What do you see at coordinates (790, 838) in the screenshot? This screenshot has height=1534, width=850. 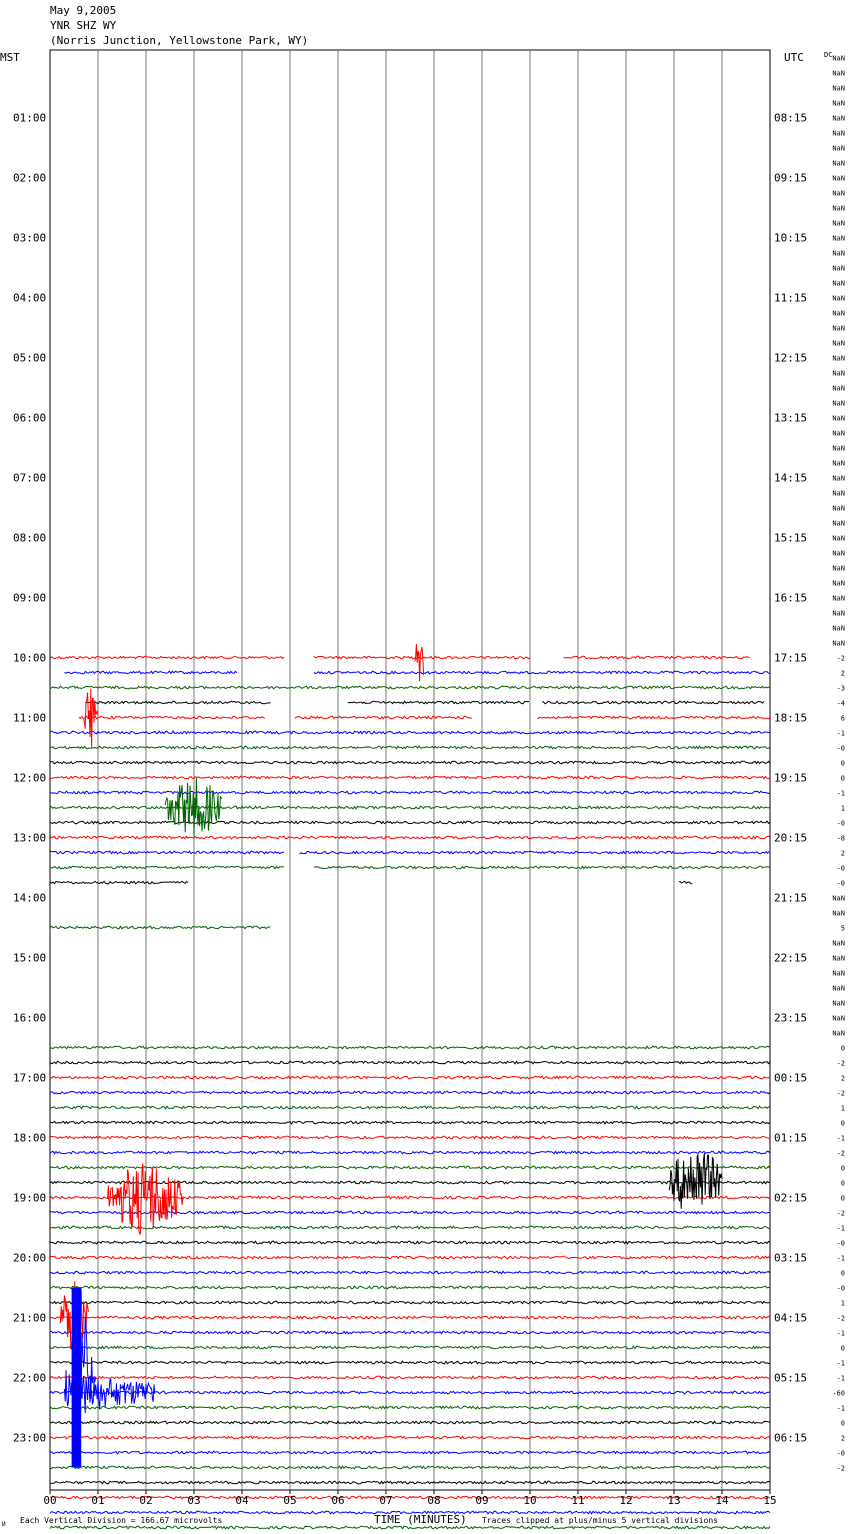 I see `utc-tick-label: 20:15` at bounding box center [790, 838].